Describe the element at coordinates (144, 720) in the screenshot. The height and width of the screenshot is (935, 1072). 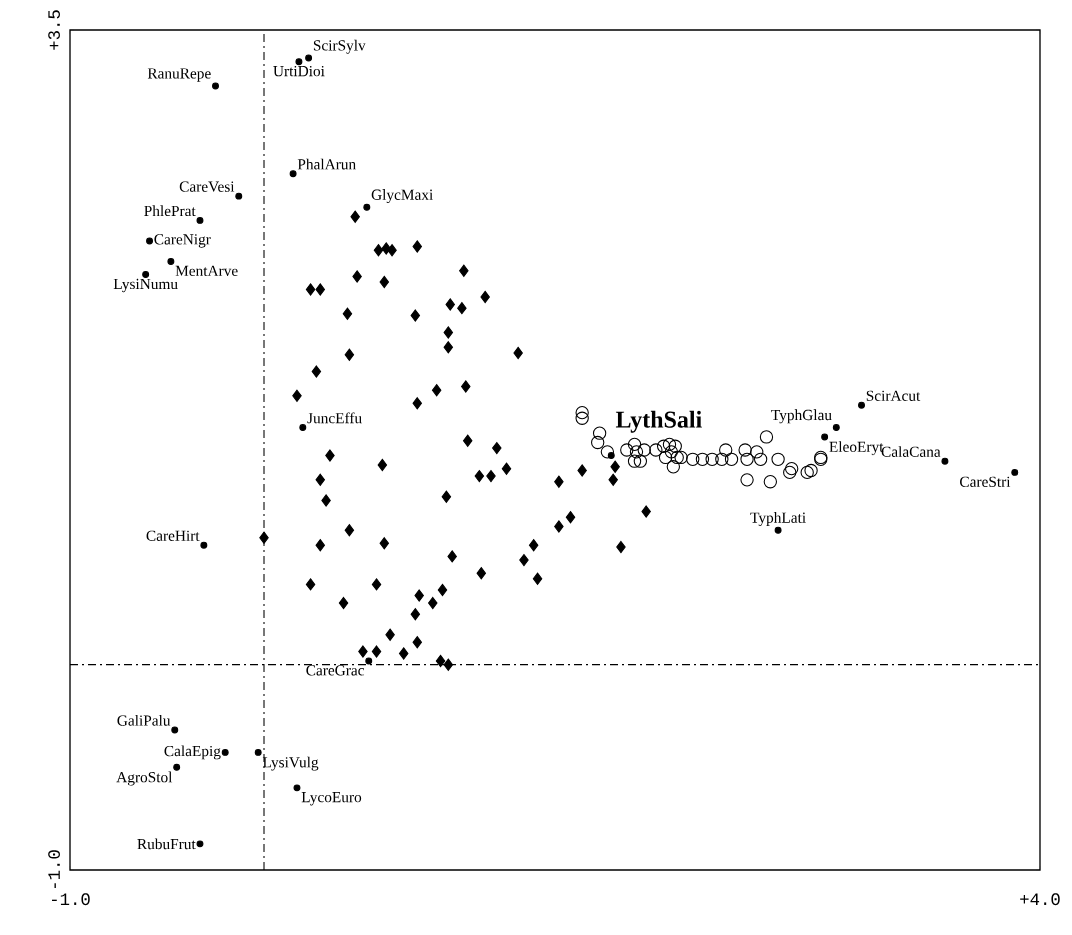
I see `data-label: GaliPalu` at that location.